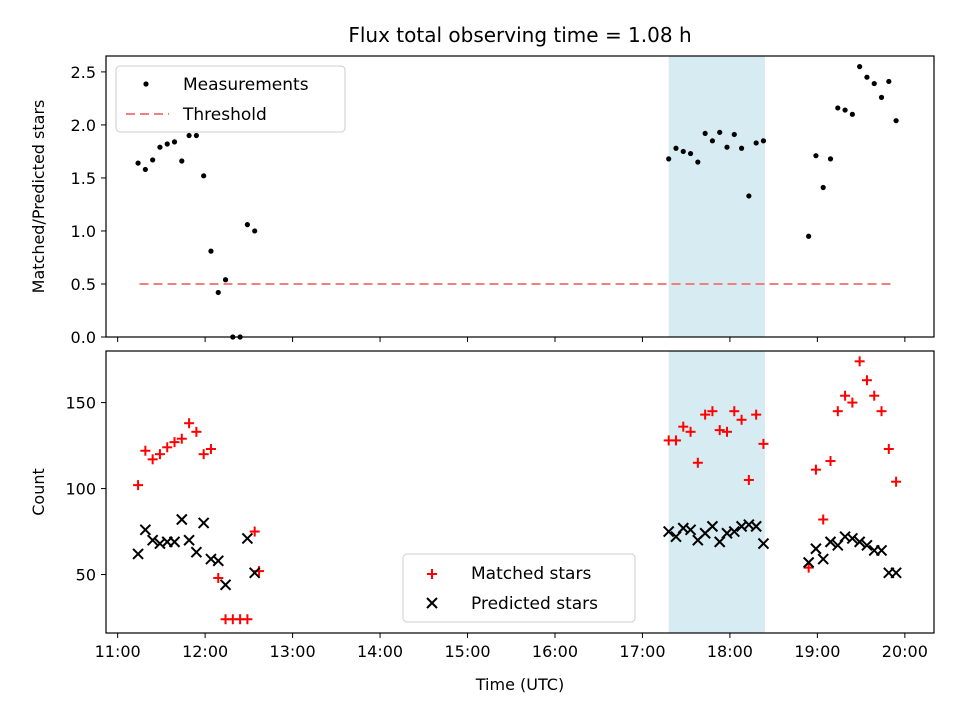  I want to click on legend-threshold-label: Threshold, so click(224, 115).